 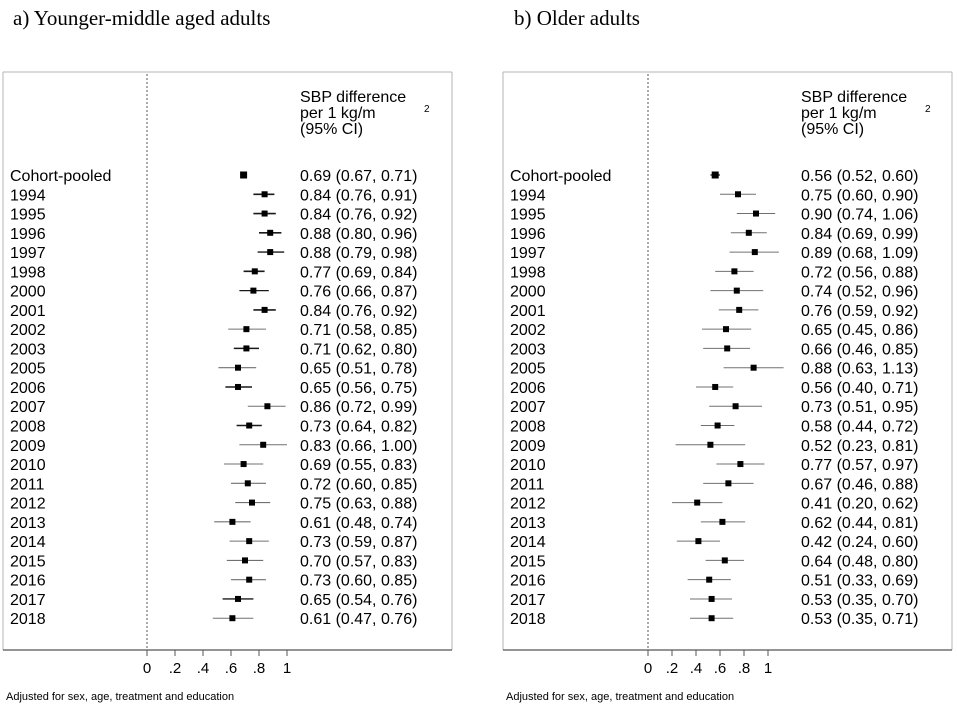 I want to click on forest-row: 2006 0.56 (0.40, 0.71), so click(x=714, y=388).